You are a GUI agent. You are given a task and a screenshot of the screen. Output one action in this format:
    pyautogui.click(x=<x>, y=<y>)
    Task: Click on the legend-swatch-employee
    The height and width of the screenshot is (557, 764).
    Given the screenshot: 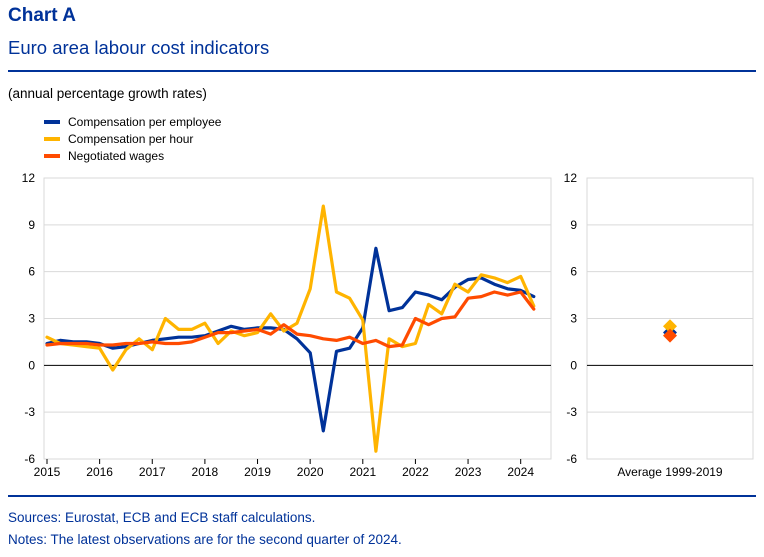 What is the action you would take?
    pyautogui.click(x=52, y=121)
    